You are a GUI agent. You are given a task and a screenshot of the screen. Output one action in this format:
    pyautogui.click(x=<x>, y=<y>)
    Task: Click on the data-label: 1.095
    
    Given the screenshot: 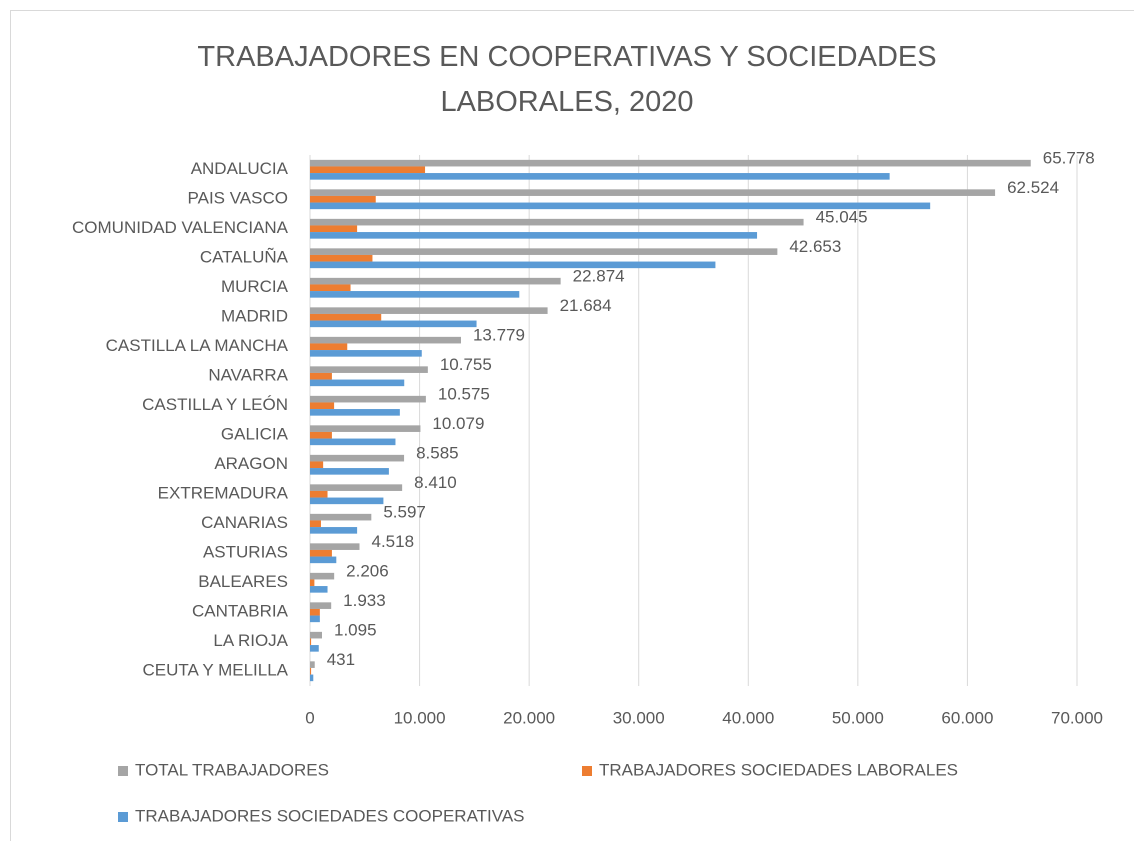 What is the action you would take?
    pyautogui.click(x=355, y=629)
    